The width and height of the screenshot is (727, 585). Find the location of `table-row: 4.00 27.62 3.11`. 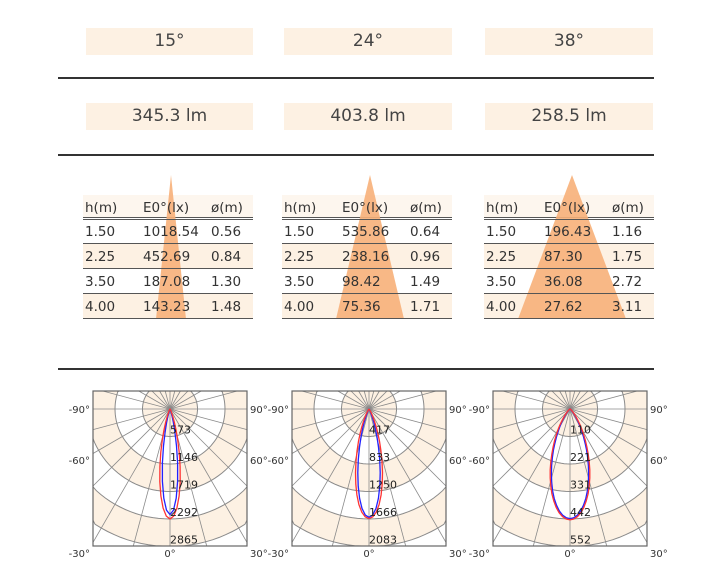

table-row: 4.00 27.62 3.11 is located at coordinates (569, 306).